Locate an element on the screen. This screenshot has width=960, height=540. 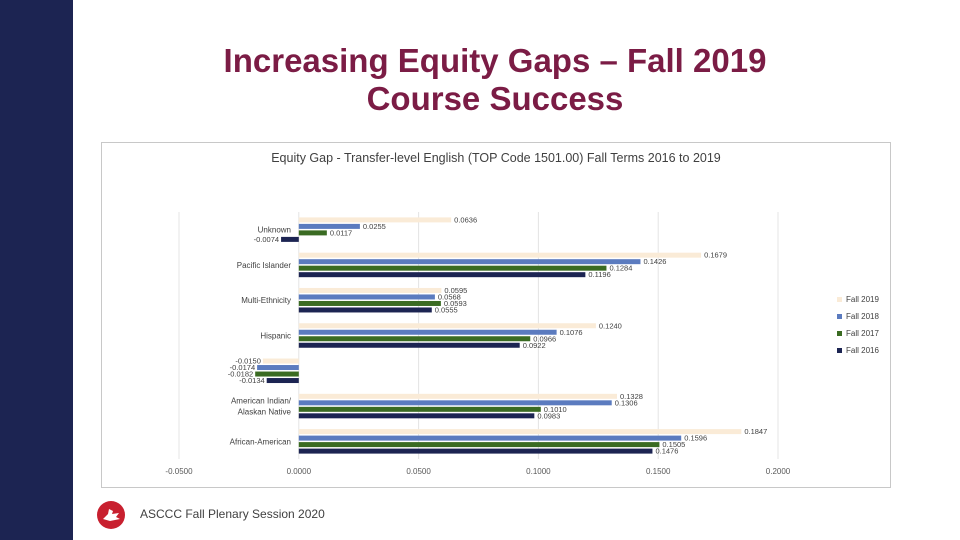
data-label: 0.0255 is located at coordinates (374, 226).